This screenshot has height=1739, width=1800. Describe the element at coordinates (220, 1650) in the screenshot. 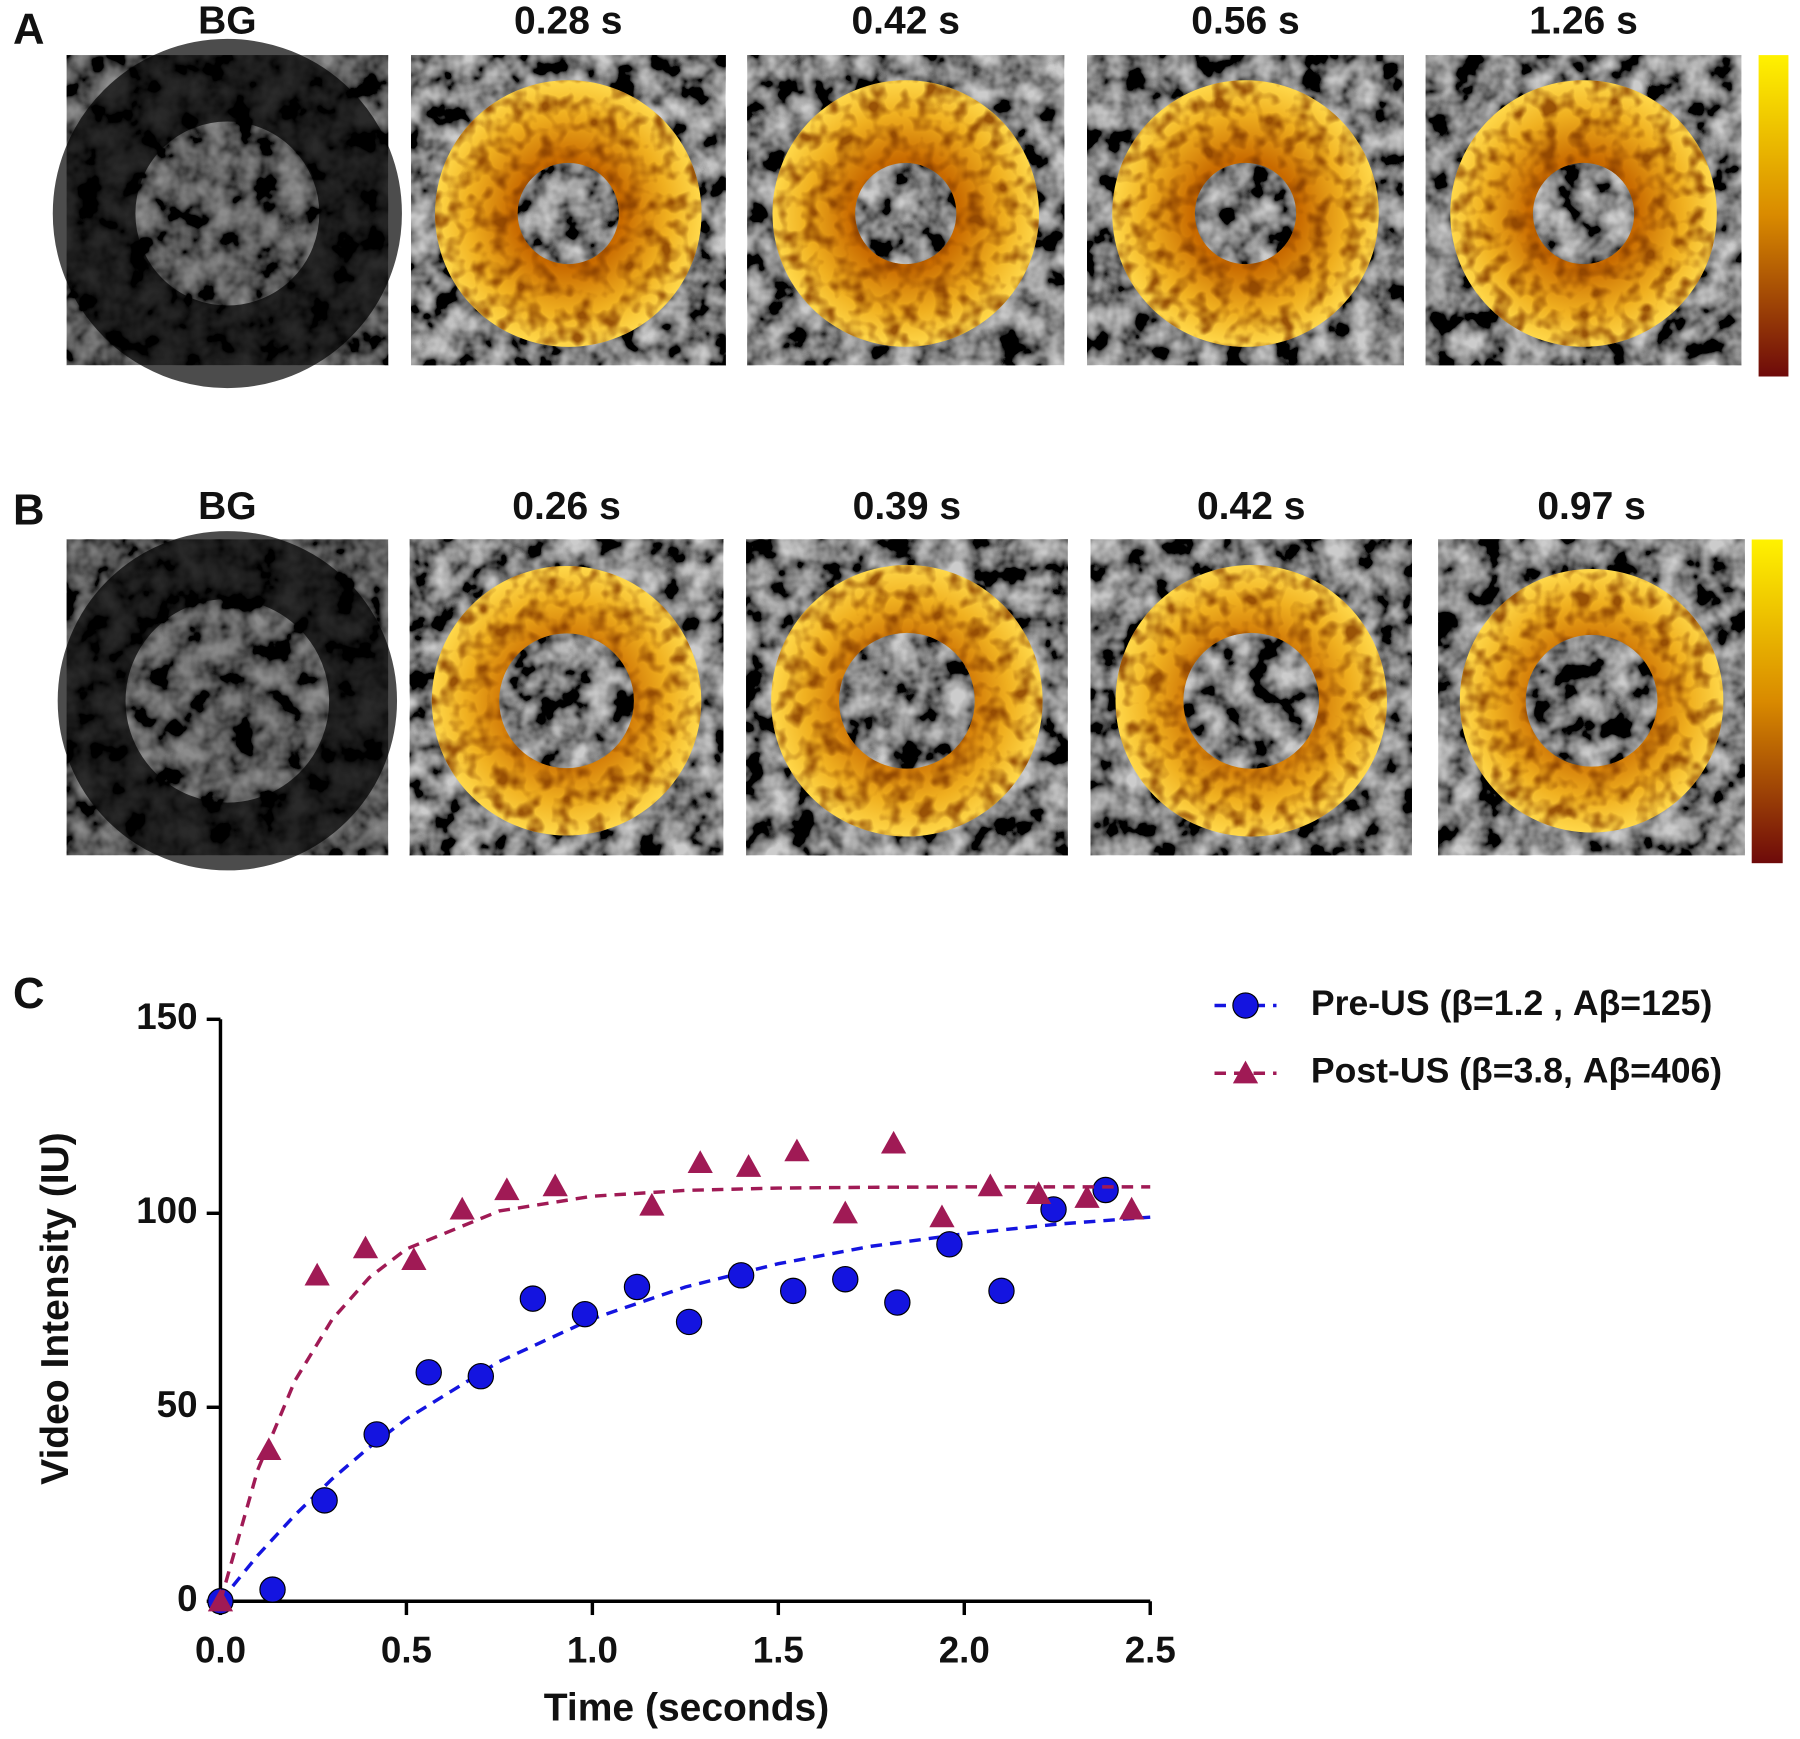

I see `x-tick-label: 0.0` at that location.